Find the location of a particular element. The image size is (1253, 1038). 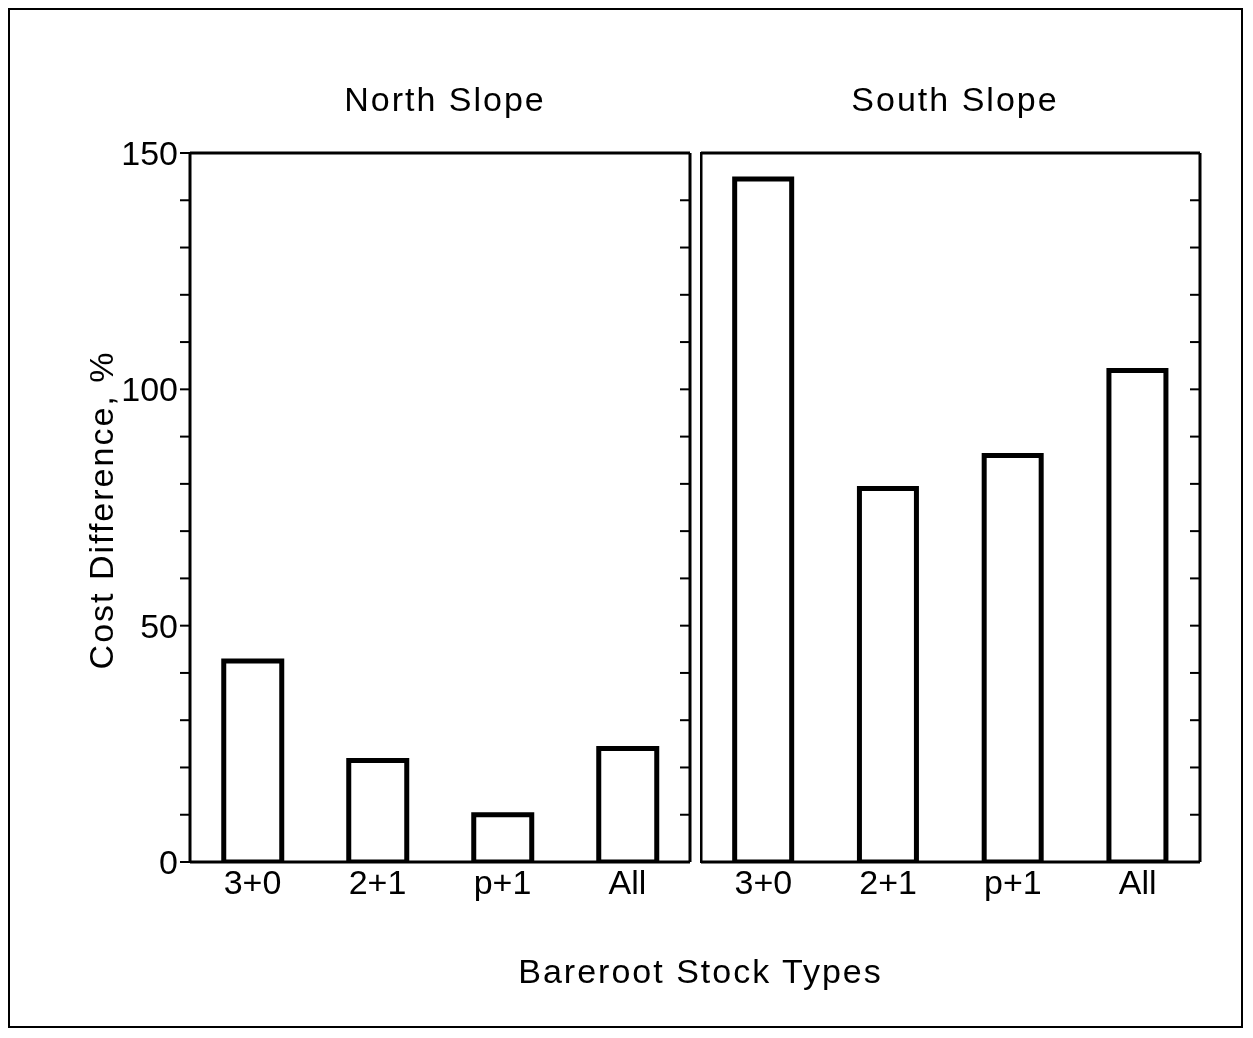

chart-title: South Slope is located at coordinates (955, 100).